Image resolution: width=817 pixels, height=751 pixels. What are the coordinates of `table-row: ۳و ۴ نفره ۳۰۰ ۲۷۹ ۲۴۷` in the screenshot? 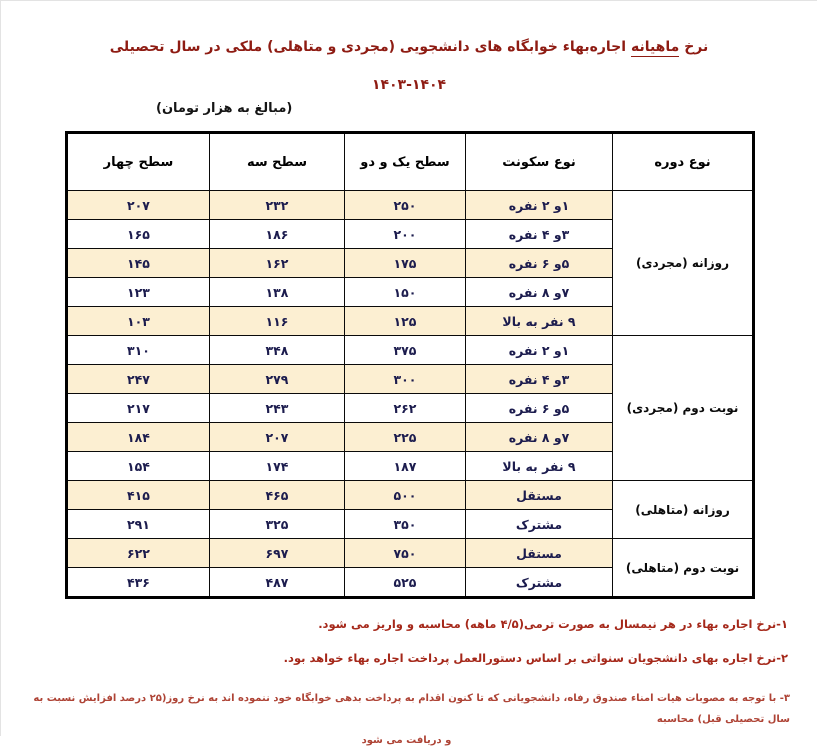 It's located at (410, 379).